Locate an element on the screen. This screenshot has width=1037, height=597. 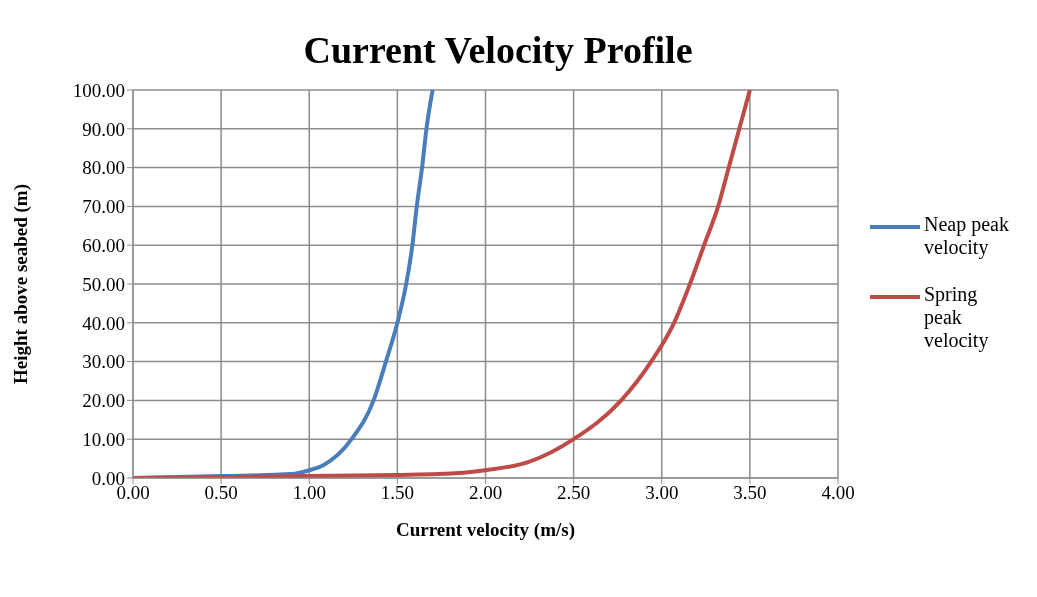
y-tick-label: 70.00 is located at coordinates (103, 207).